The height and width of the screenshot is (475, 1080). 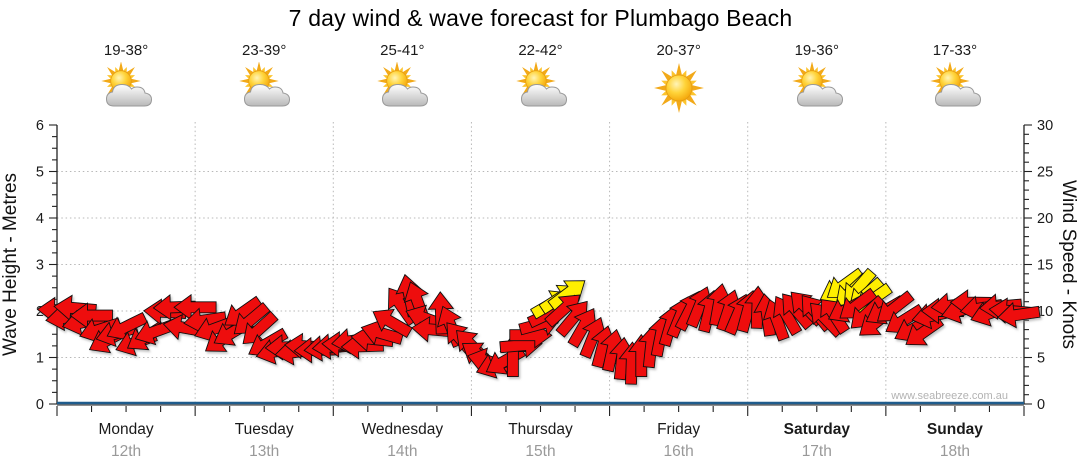 I want to click on right-axis-tick-label: 30, so click(x=1045, y=126).